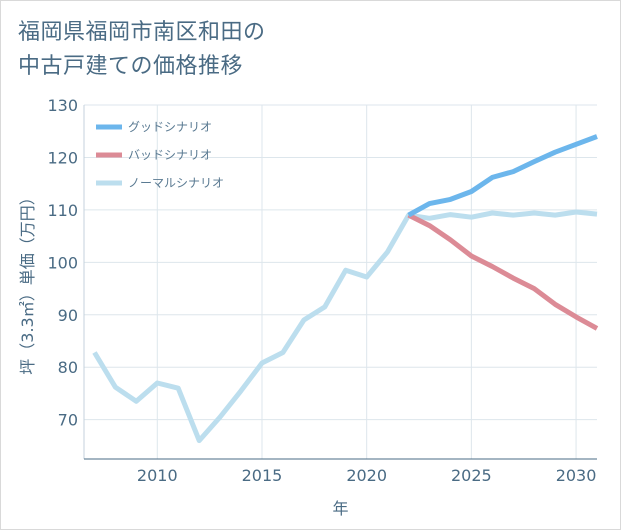 Image resolution: width=621 pixels, height=530 pixels. I want to click on chart-title-line2: 中古戸建ての価格推移, so click(131, 66).